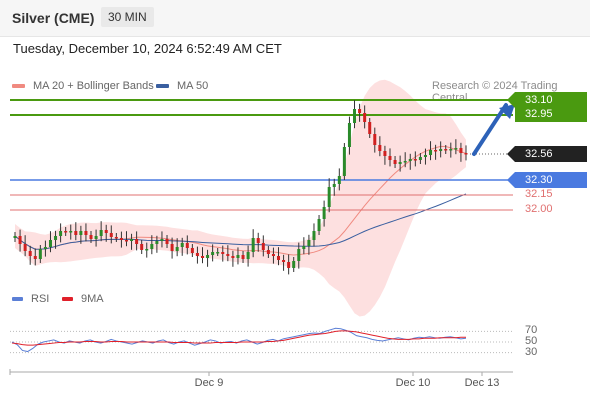 The height and width of the screenshot is (400, 590). What do you see at coordinates (547, 107) in the screenshot?
I see `target-tag: 33.10 32.95` at bounding box center [547, 107].